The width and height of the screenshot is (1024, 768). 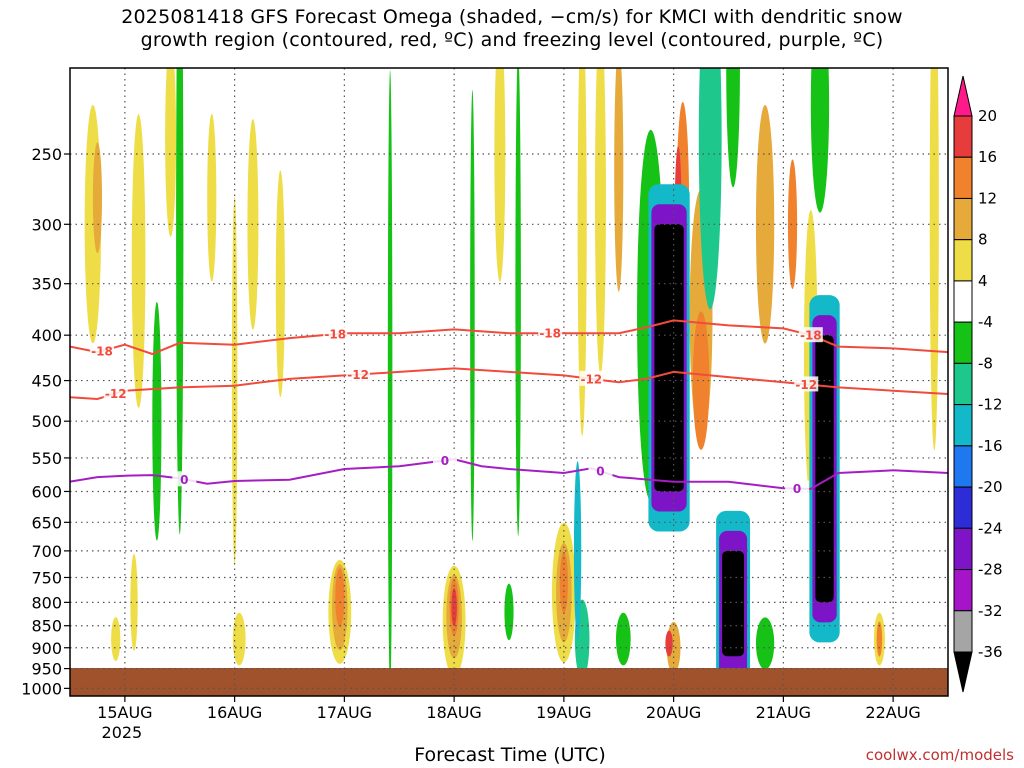 What do you see at coordinates (344, 712) in the screenshot?
I see `x-tick-label-2: 17AUG` at bounding box center [344, 712].